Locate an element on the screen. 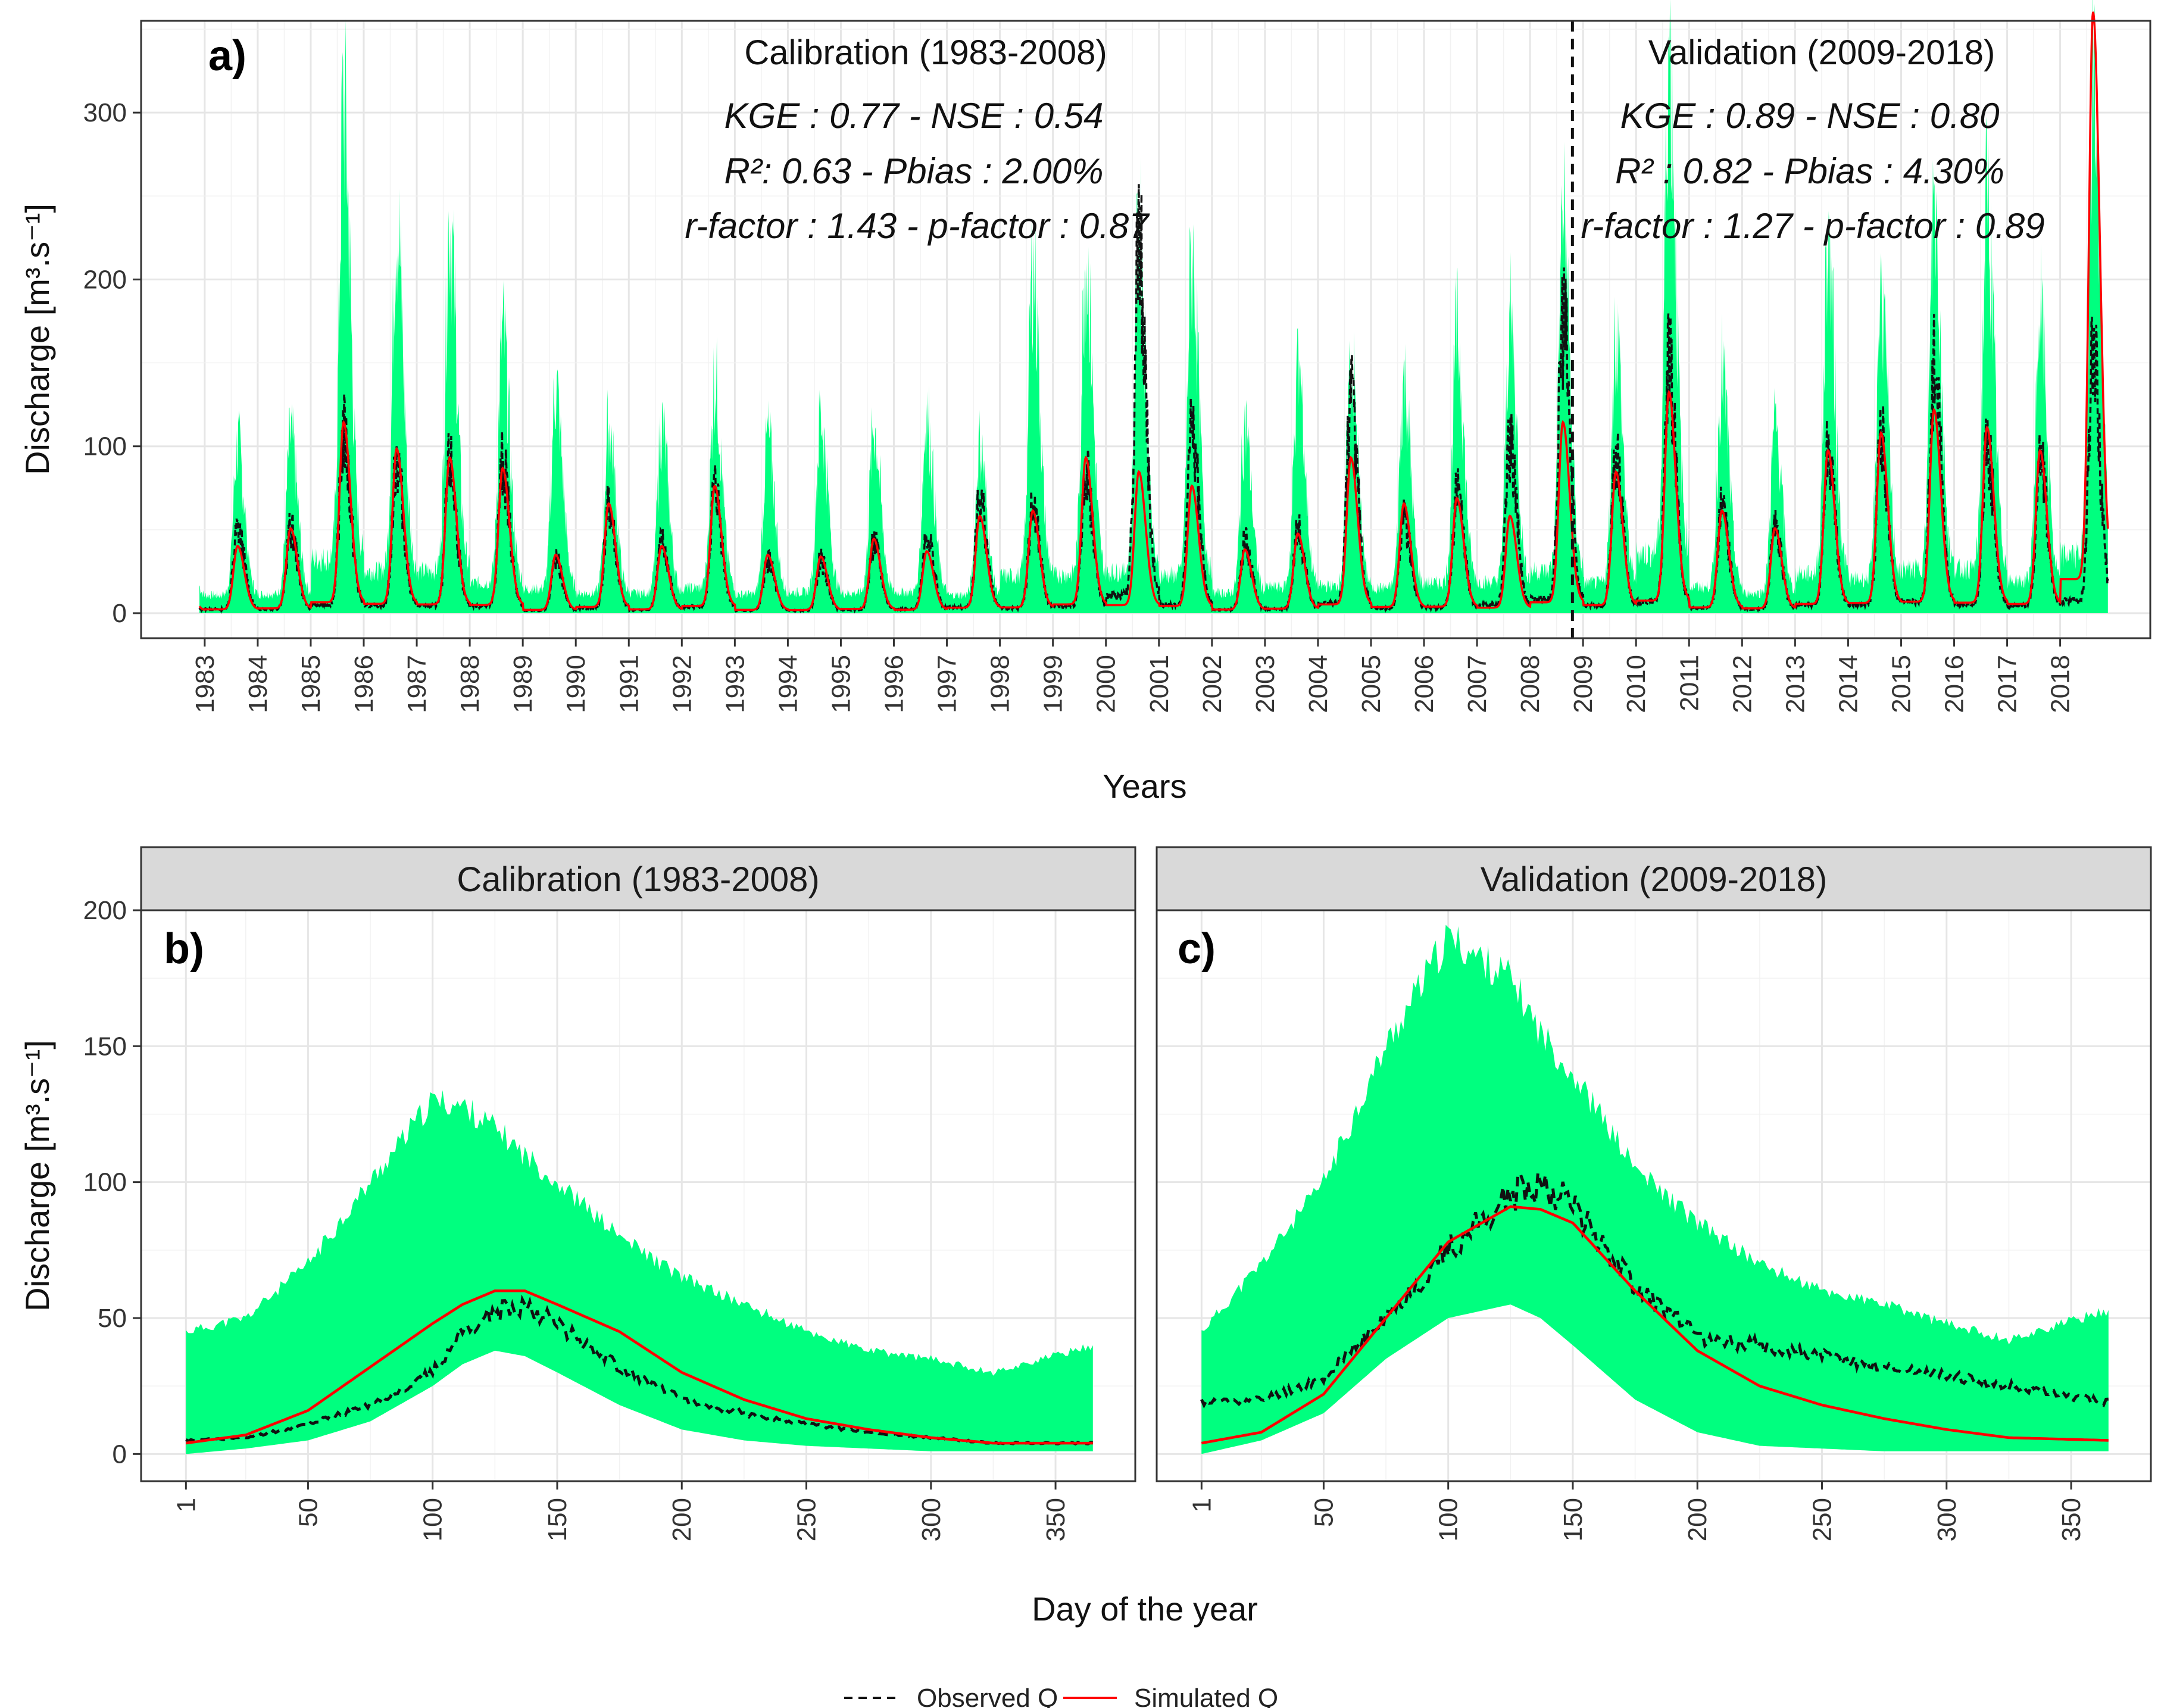  panel-b-y-axis-title: Discharge [m³.s⁻¹] is located at coordinates (37, 1176).